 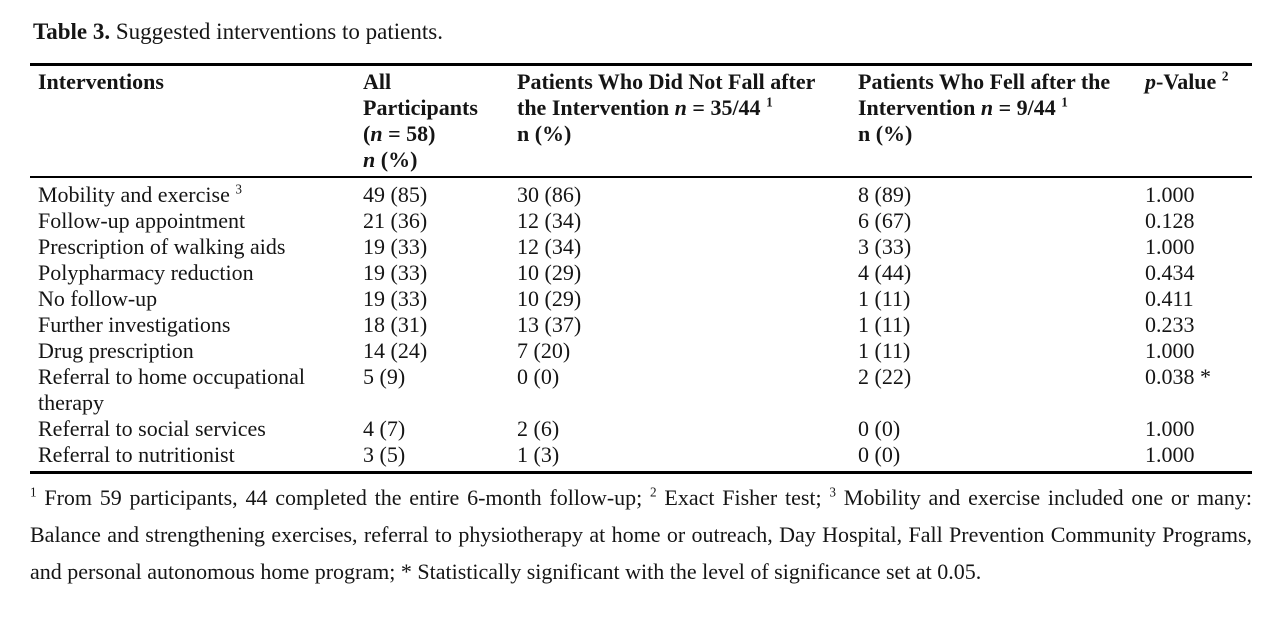 What do you see at coordinates (549, 194) in the screenshot?
I see `did-not-fall-cell: 30 (86)` at bounding box center [549, 194].